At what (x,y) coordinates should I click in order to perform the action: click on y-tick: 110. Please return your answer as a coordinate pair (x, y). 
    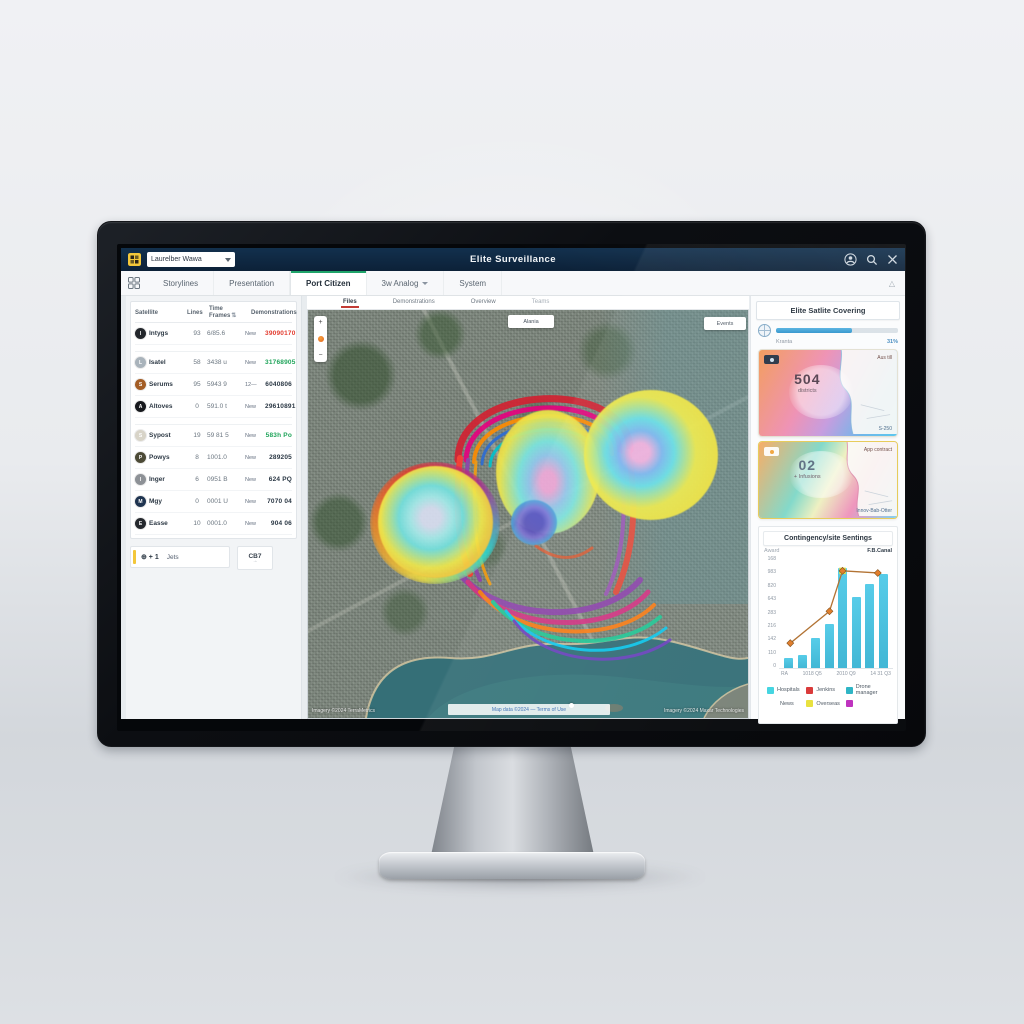
    Looking at the image, I should click on (772, 652).